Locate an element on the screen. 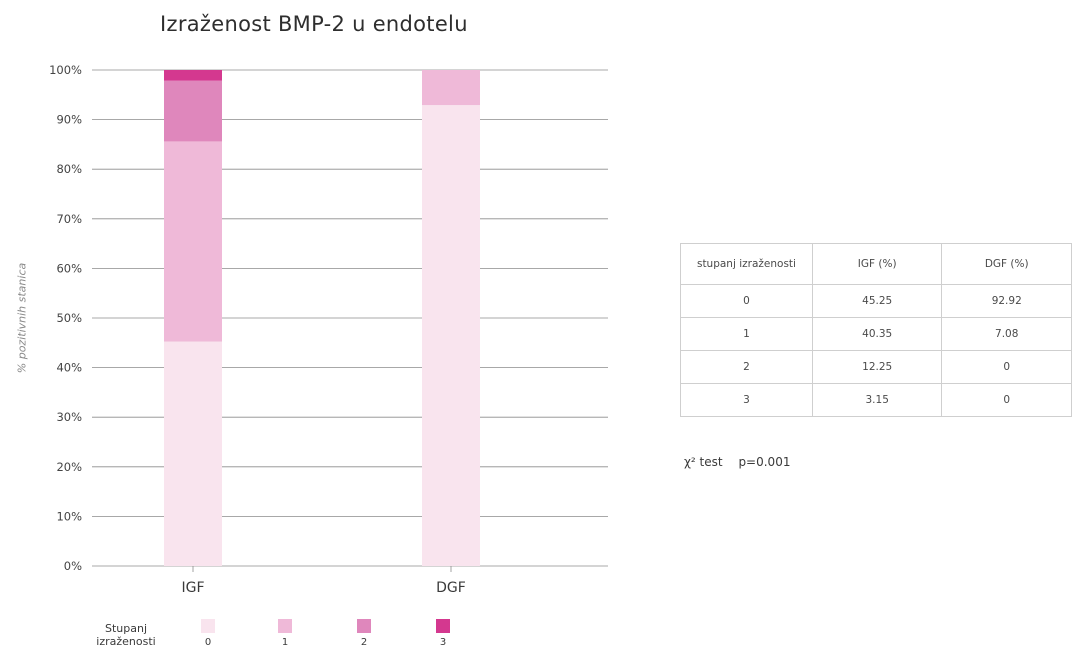  y-tick-label: 80% is located at coordinates (69, 169).